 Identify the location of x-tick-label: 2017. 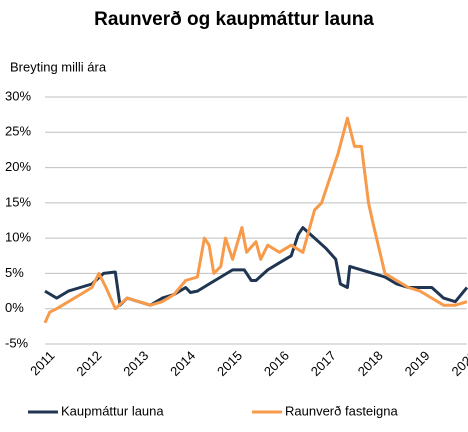
(323, 363).